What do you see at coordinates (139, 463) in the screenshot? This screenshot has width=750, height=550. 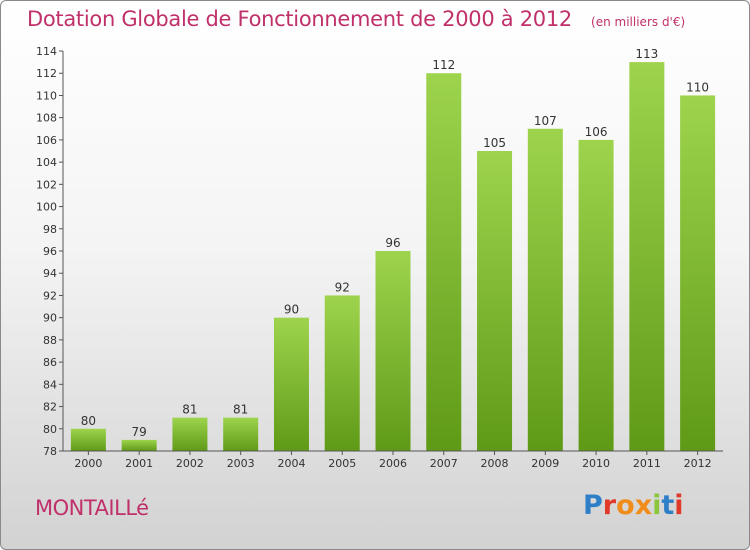 I see `x-tick-label: 2001` at bounding box center [139, 463].